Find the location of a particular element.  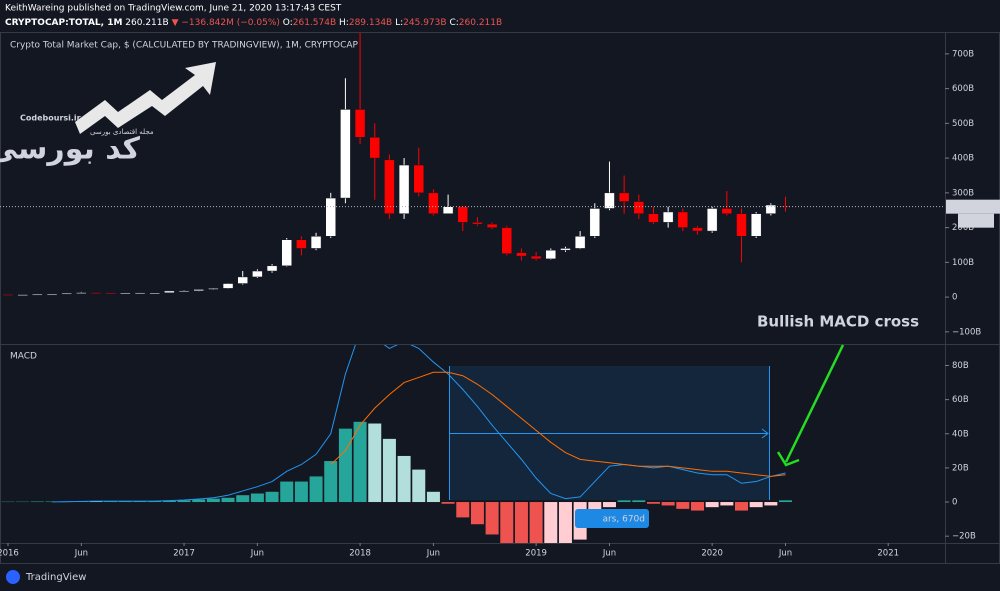

countdown-box is located at coordinates (976, 220).